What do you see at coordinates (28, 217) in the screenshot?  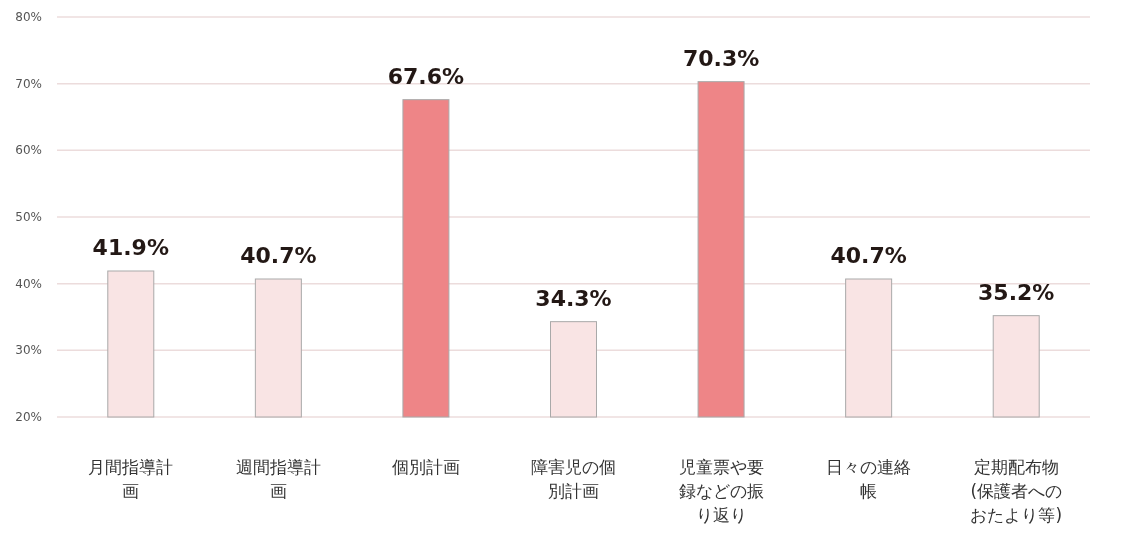 I see `y-tick-label: 50%` at bounding box center [28, 217].